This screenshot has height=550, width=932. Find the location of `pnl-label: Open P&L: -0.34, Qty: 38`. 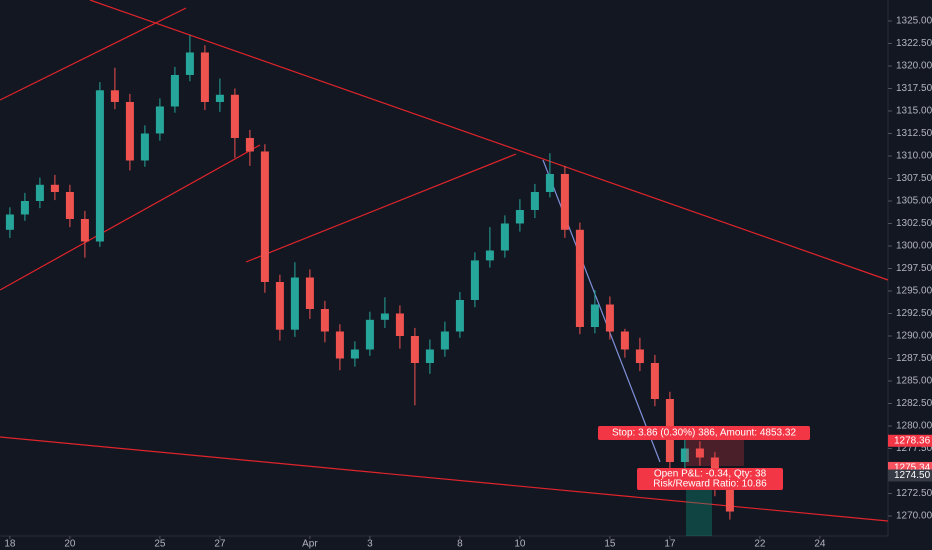

pnl-label: Open P&L: -0.34, Qty: 38 is located at coordinates (710, 474).